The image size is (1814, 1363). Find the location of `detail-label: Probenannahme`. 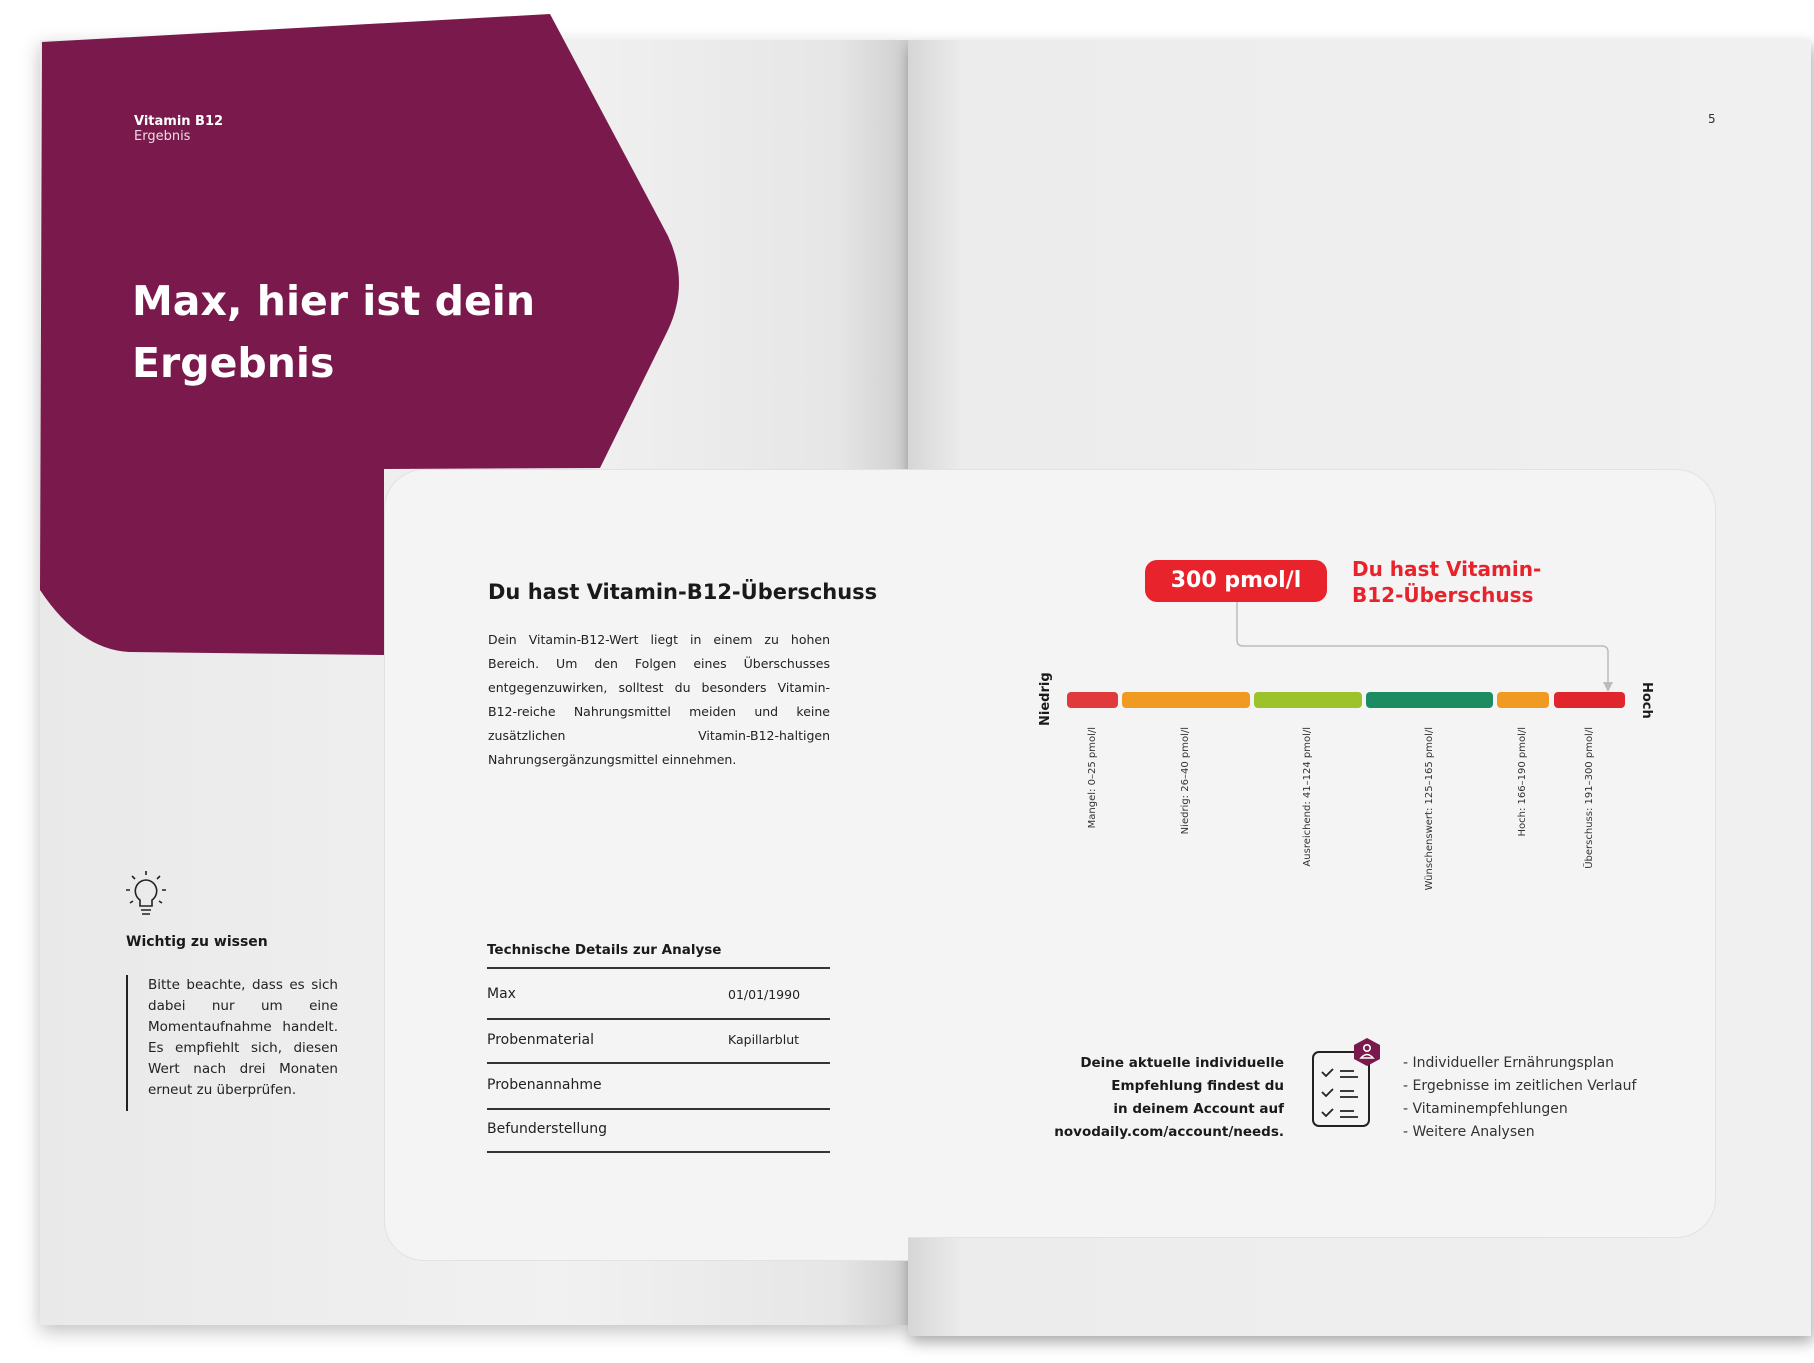

detail-label: Probenannahme is located at coordinates (544, 1085).